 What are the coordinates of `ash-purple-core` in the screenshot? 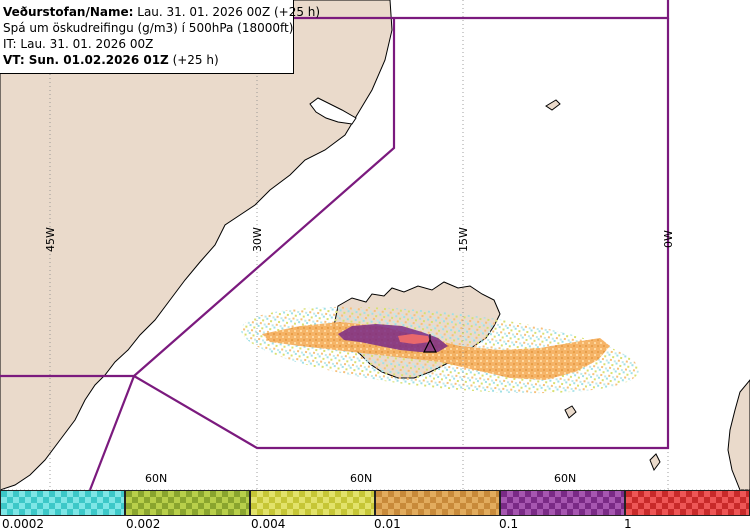 It's located at (393, 338).